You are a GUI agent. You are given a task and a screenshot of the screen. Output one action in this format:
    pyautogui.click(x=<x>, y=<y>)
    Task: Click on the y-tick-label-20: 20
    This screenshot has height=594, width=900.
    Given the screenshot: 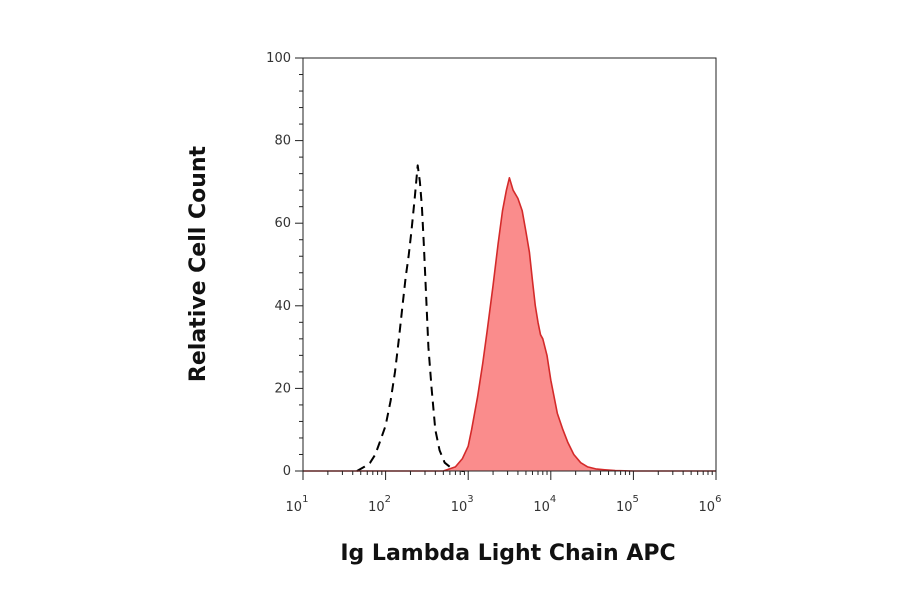 What is the action you would take?
    pyautogui.click(x=282, y=388)
    